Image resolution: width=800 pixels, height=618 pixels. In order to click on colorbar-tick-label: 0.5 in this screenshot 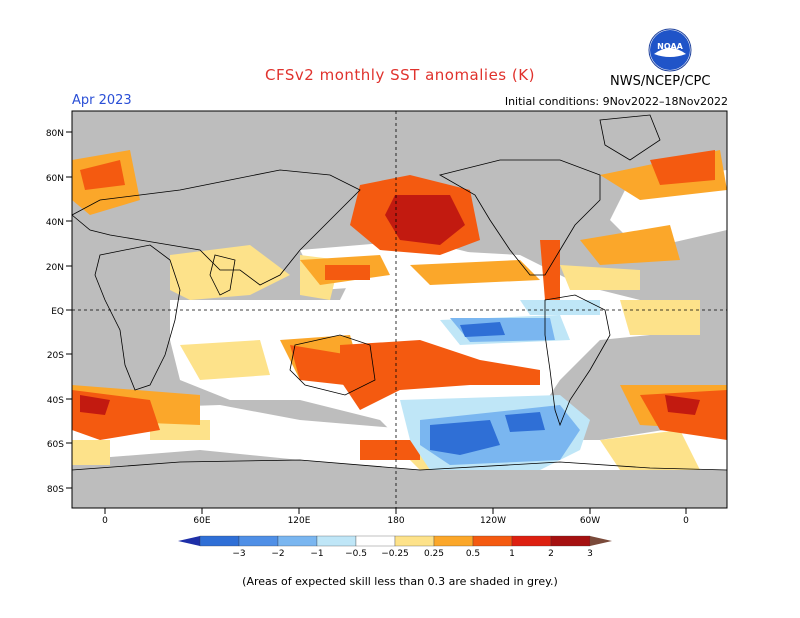, I will do `click(473, 554)`.